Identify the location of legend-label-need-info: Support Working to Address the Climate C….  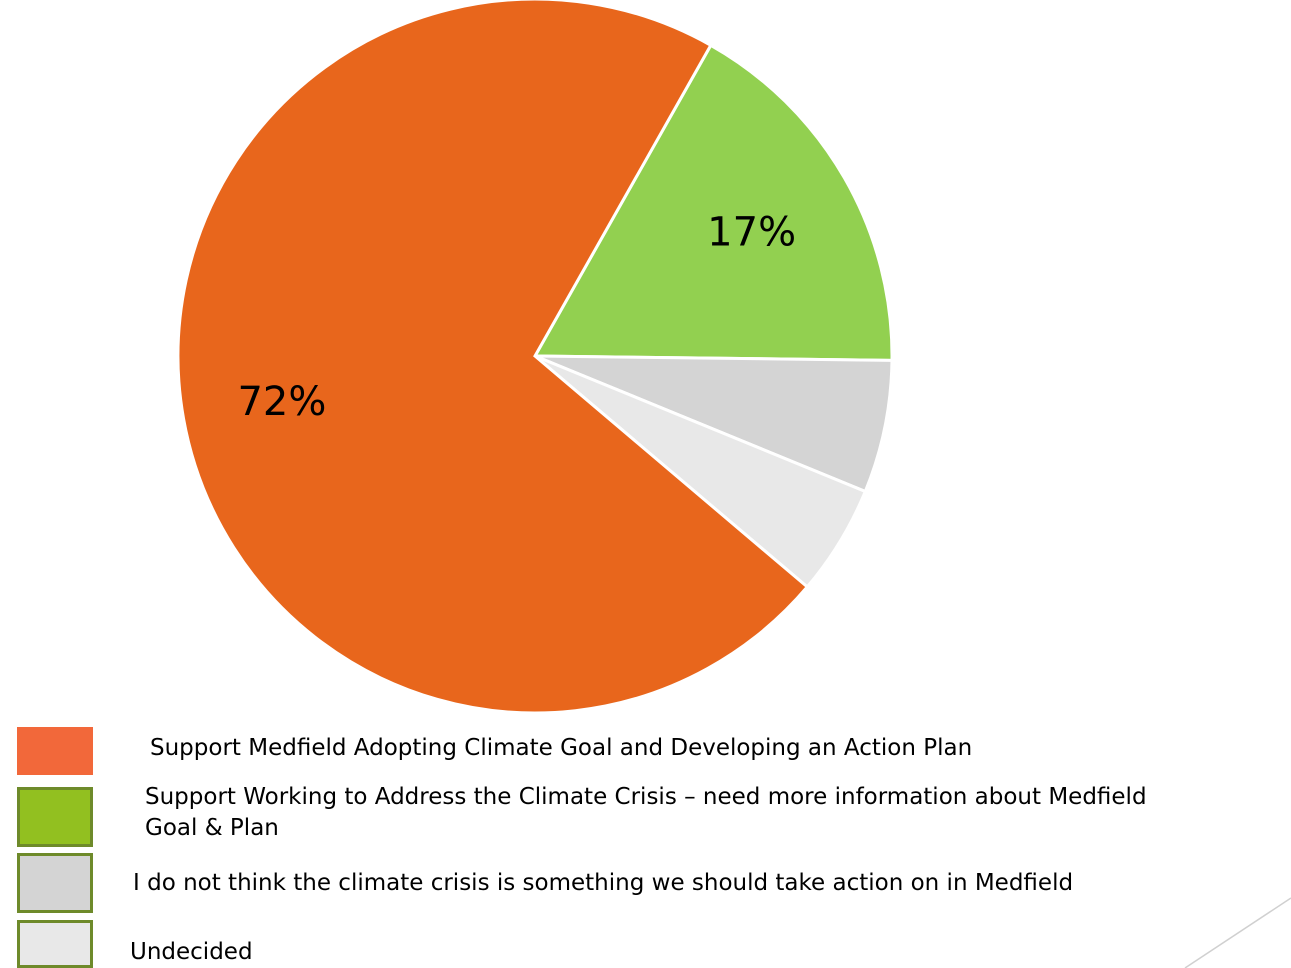
(646, 812).